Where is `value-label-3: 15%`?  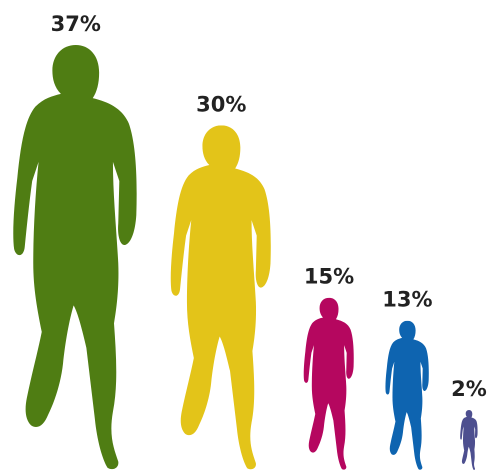 value-label-3: 15% is located at coordinates (329, 277).